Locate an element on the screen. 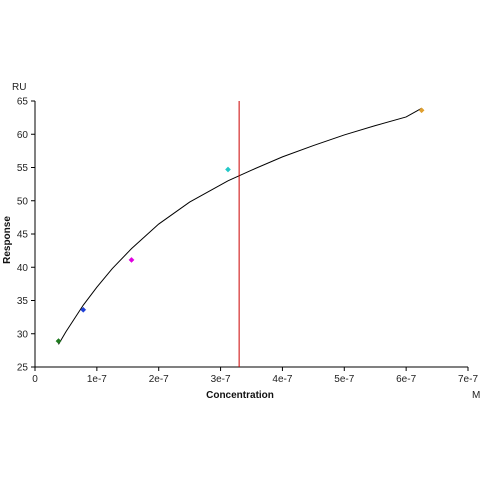 The height and width of the screenshot is (481, 481). y-tick-label: 55 is located at coordinates (23, 168).